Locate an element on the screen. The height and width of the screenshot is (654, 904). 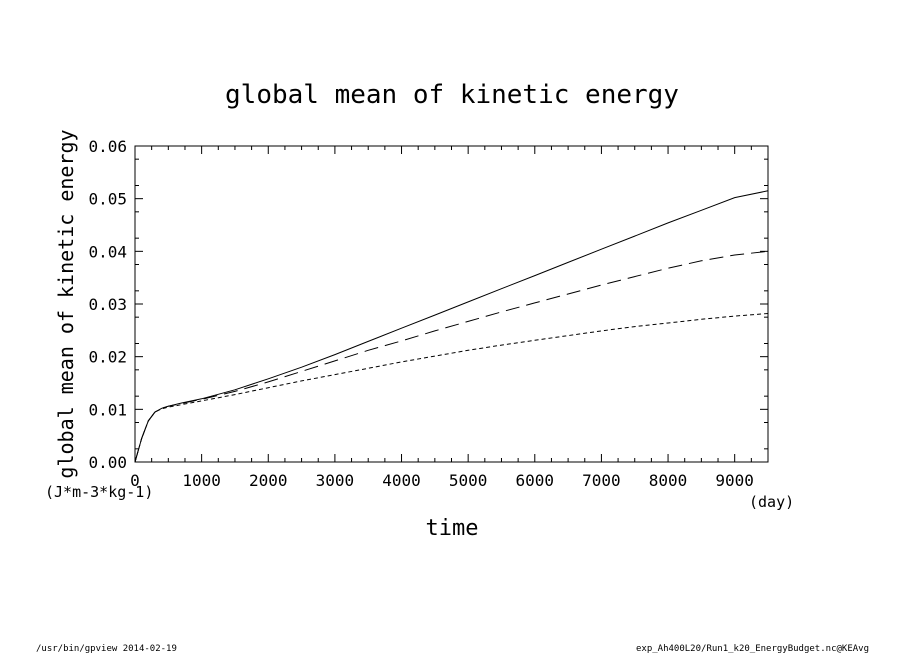
x-tick-label: 2000 is located at coordinates (268, 480).